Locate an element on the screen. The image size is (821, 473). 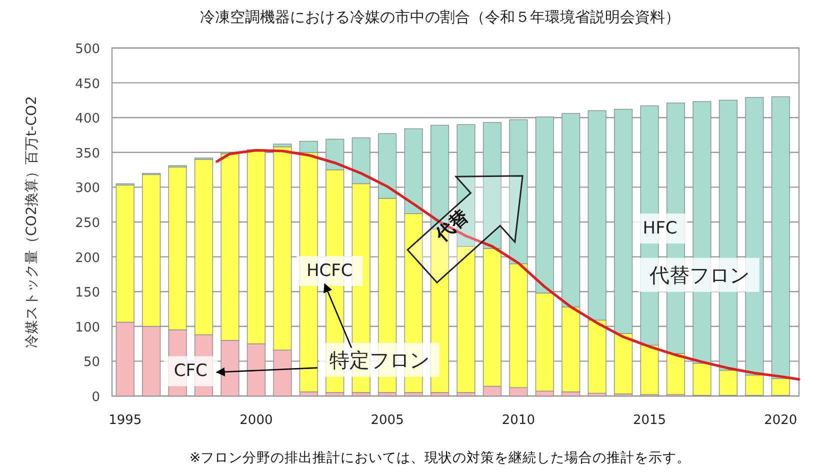
y-tick-label: 300 is located at coordinates (87, 188).